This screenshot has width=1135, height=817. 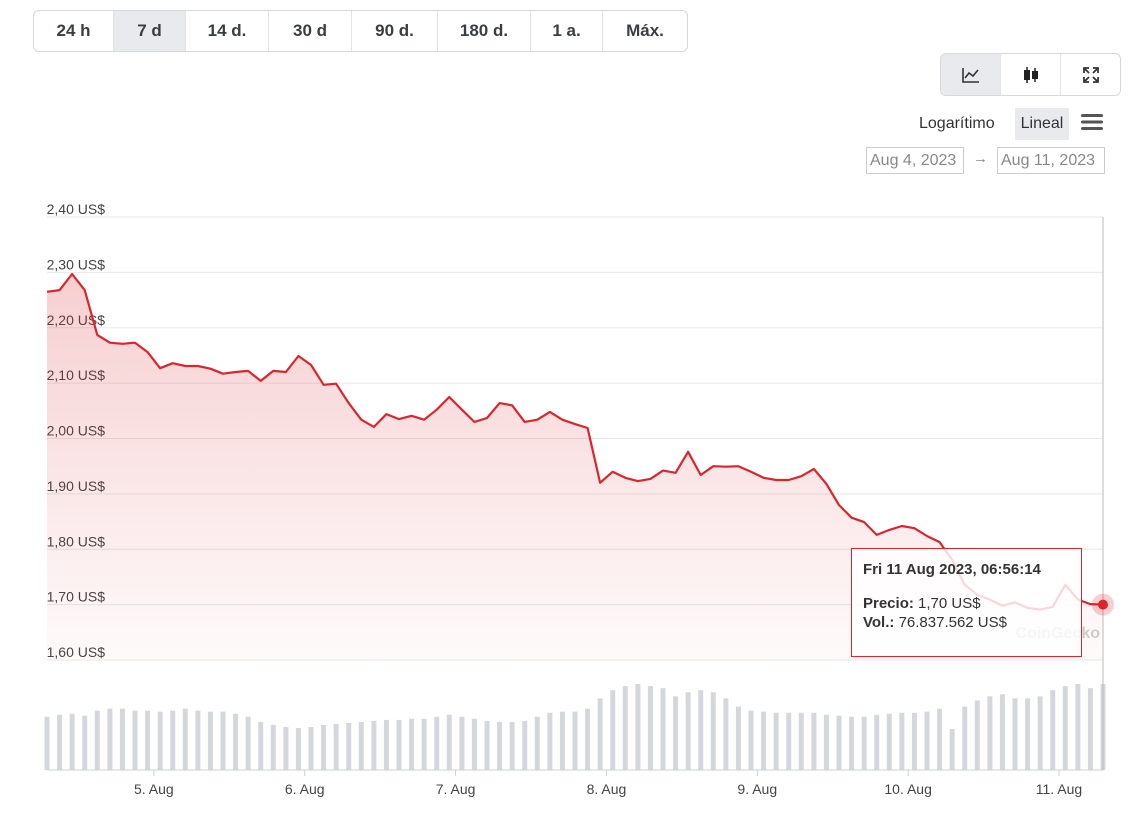 What do you see at coordinates (1092, 122) in the screenshot?
I see `menu-icon` at bounding box center [1092, 122].